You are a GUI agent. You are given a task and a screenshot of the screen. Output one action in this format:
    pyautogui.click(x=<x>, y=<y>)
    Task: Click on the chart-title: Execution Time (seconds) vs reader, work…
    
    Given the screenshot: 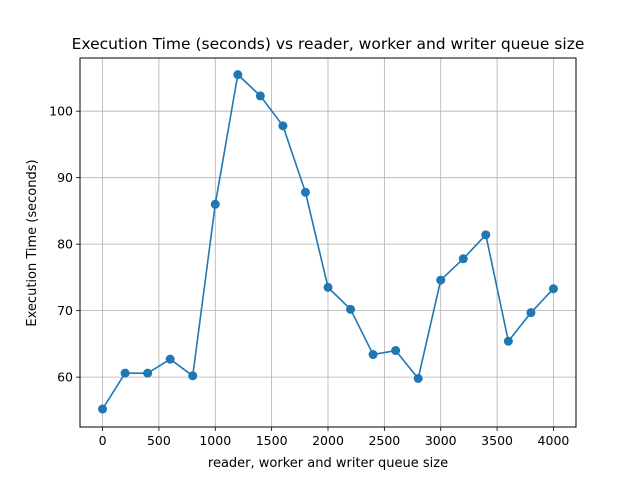 What is the action you would take?
    pyautogui.click(x=328, y=44)
    